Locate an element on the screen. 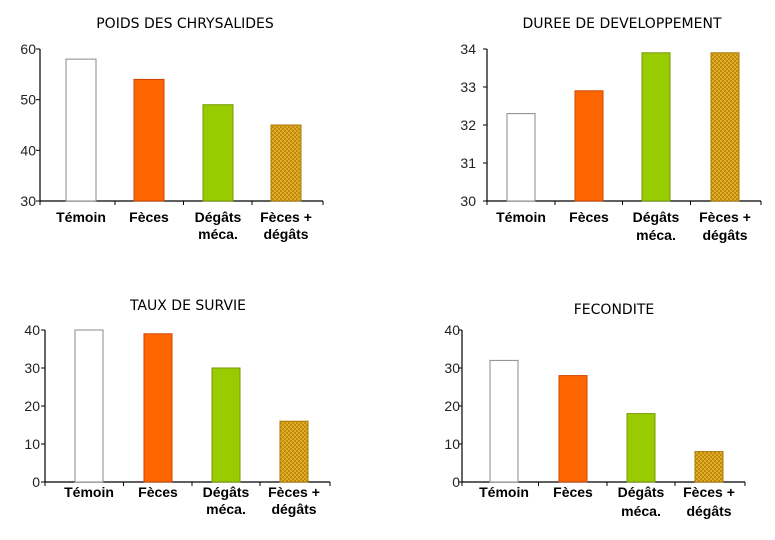  y-tick-label: 31 is located at coordinates (468, 163).